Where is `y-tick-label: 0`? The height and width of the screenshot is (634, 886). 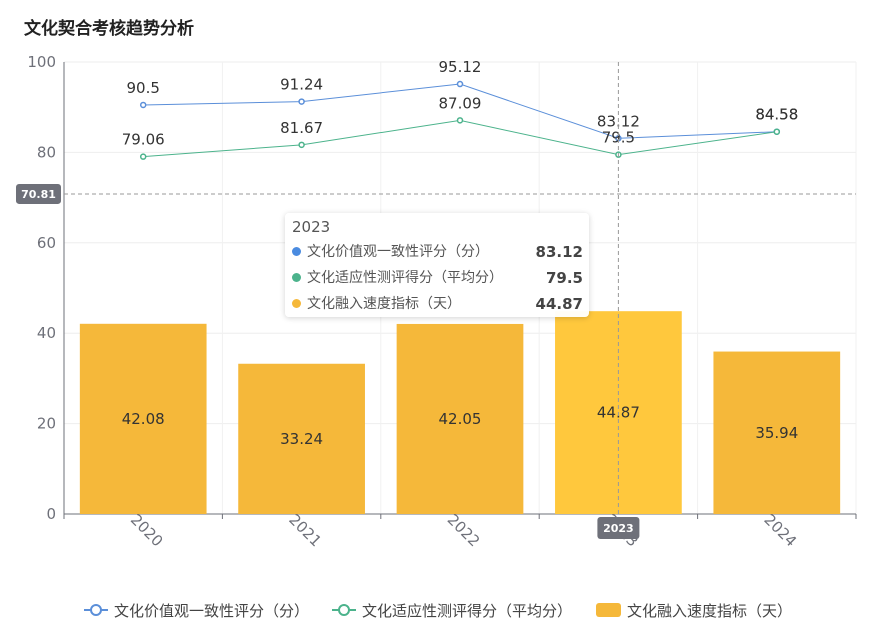
y-tick-label: 0 is located at coordinates (51, 514).